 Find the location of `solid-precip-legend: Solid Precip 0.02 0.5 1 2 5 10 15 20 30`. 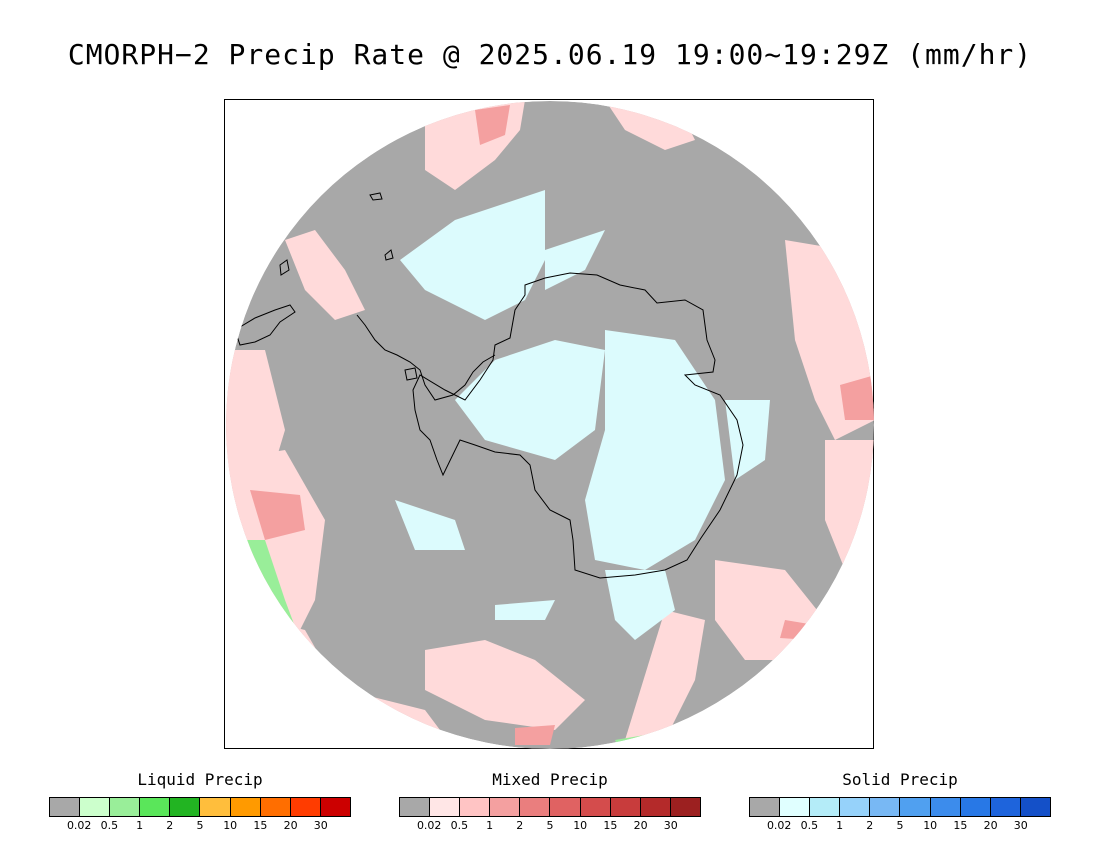

solid-precip-legend: Solid Precip 0.02 0.5 1 2 5 10 15 20 30 is located at coordinates (900, 801).